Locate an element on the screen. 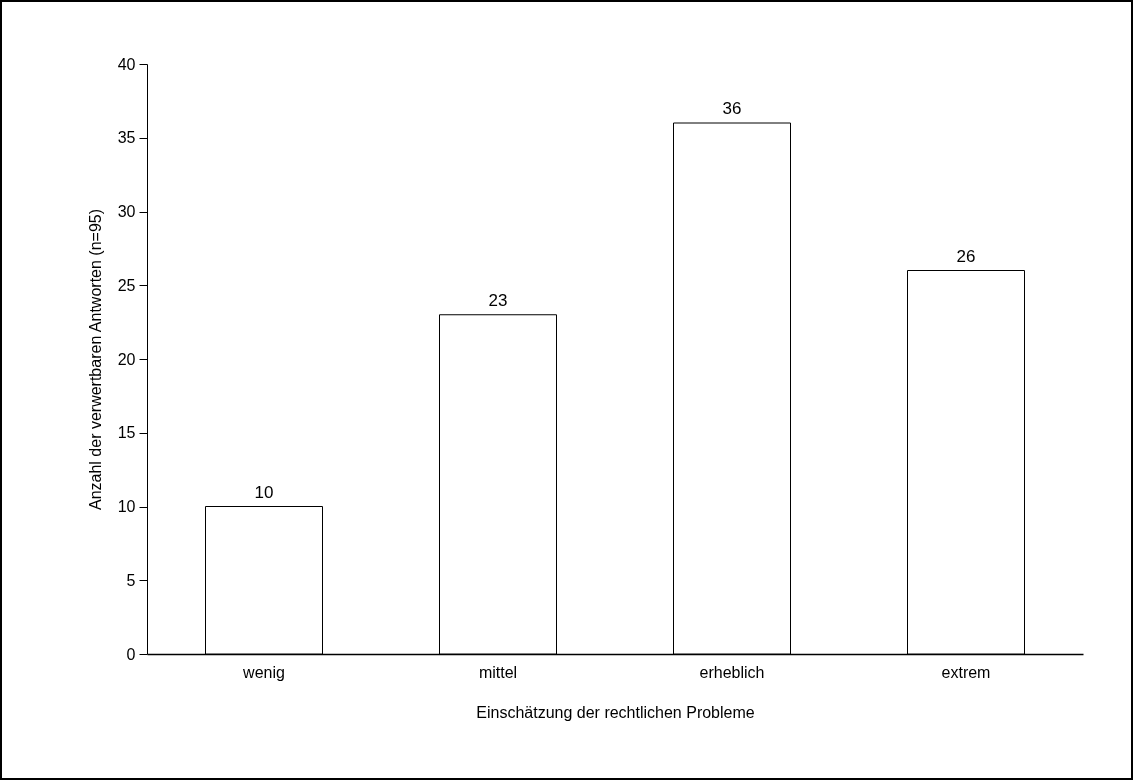 This screenshot has width=1133, height=780. x-tick-label: extrem is located at coordinates (966, 672).